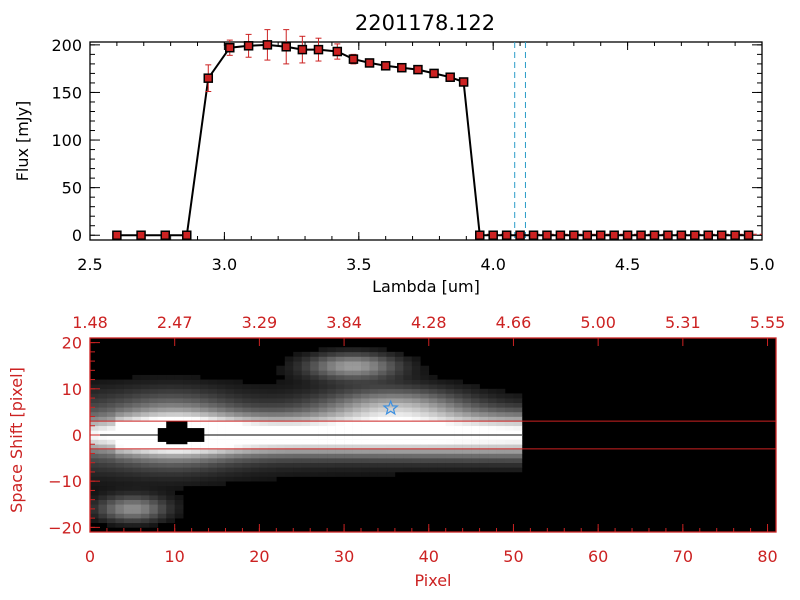  I want to click on spectrum-y-axis-label: Flux [mJy], so click(22, 141).